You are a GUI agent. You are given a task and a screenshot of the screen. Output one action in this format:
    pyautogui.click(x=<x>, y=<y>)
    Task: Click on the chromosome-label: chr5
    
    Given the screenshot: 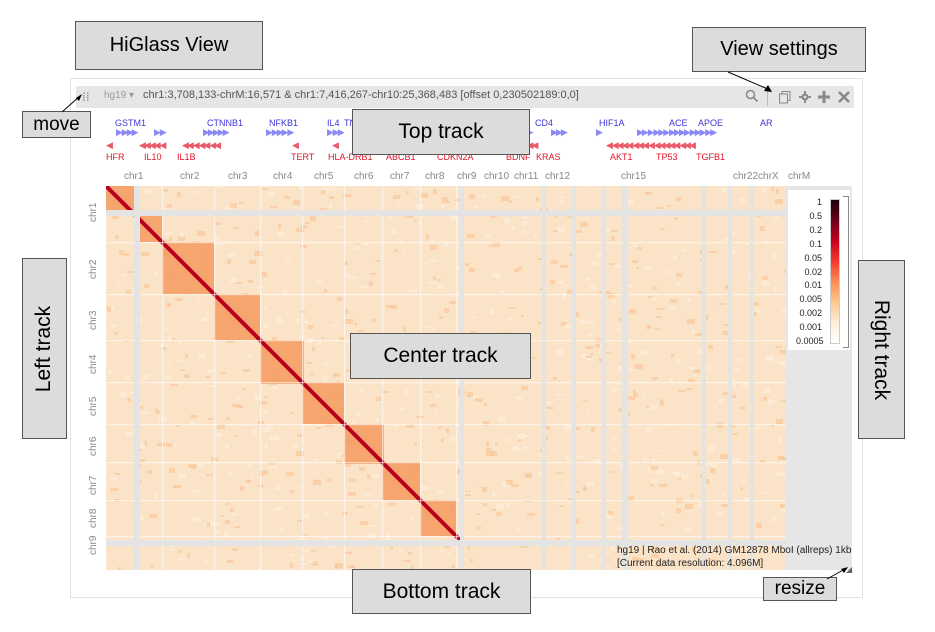 What is the action you would take?
    pyautogui.click(x=93, y=406)
    